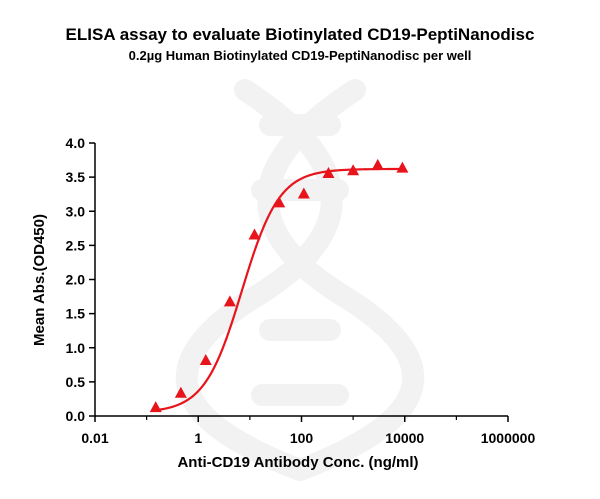  I want to click on x-tick-label: 10000, so click(404, 438).